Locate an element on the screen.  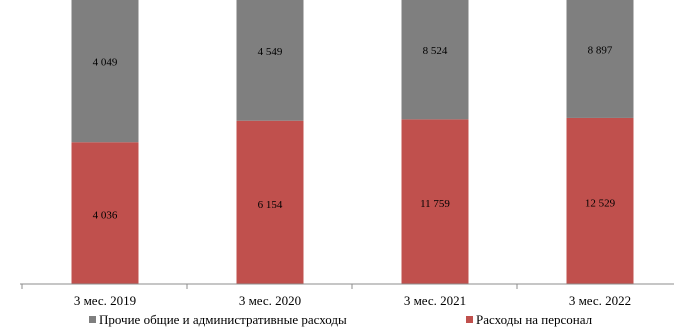
data-label-other-2: 4 549 is located at coordinates (270, 52).